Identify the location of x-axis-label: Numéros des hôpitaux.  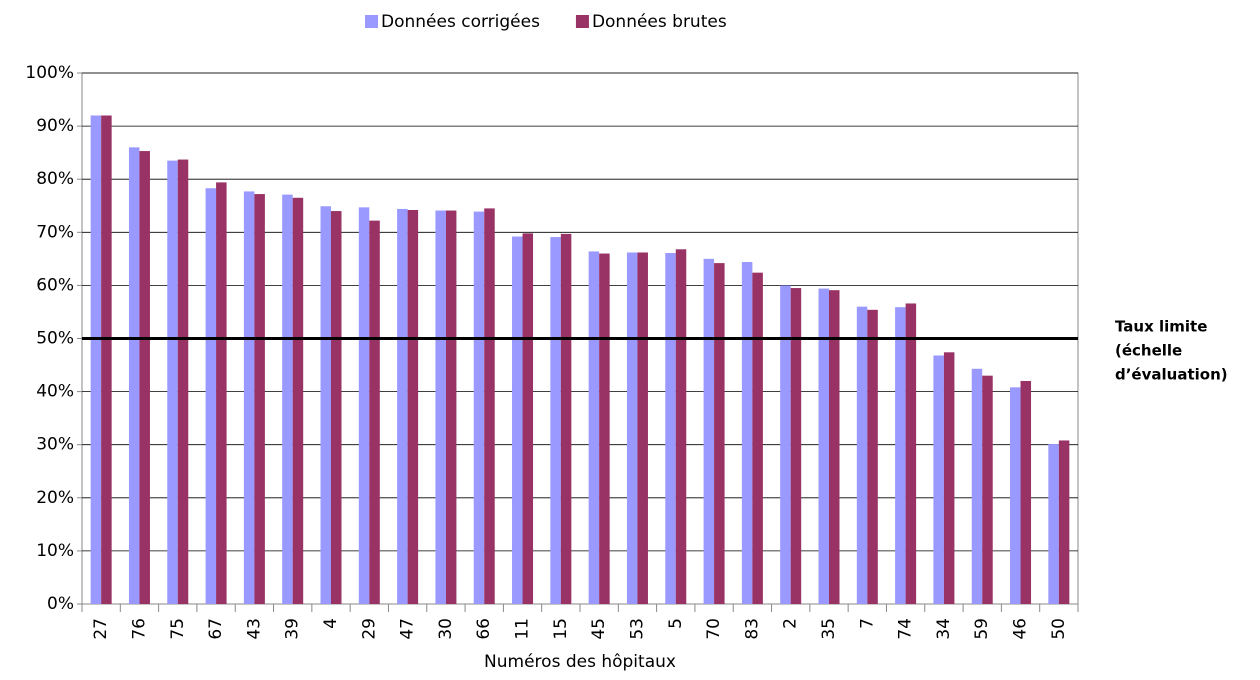
(580, 662).